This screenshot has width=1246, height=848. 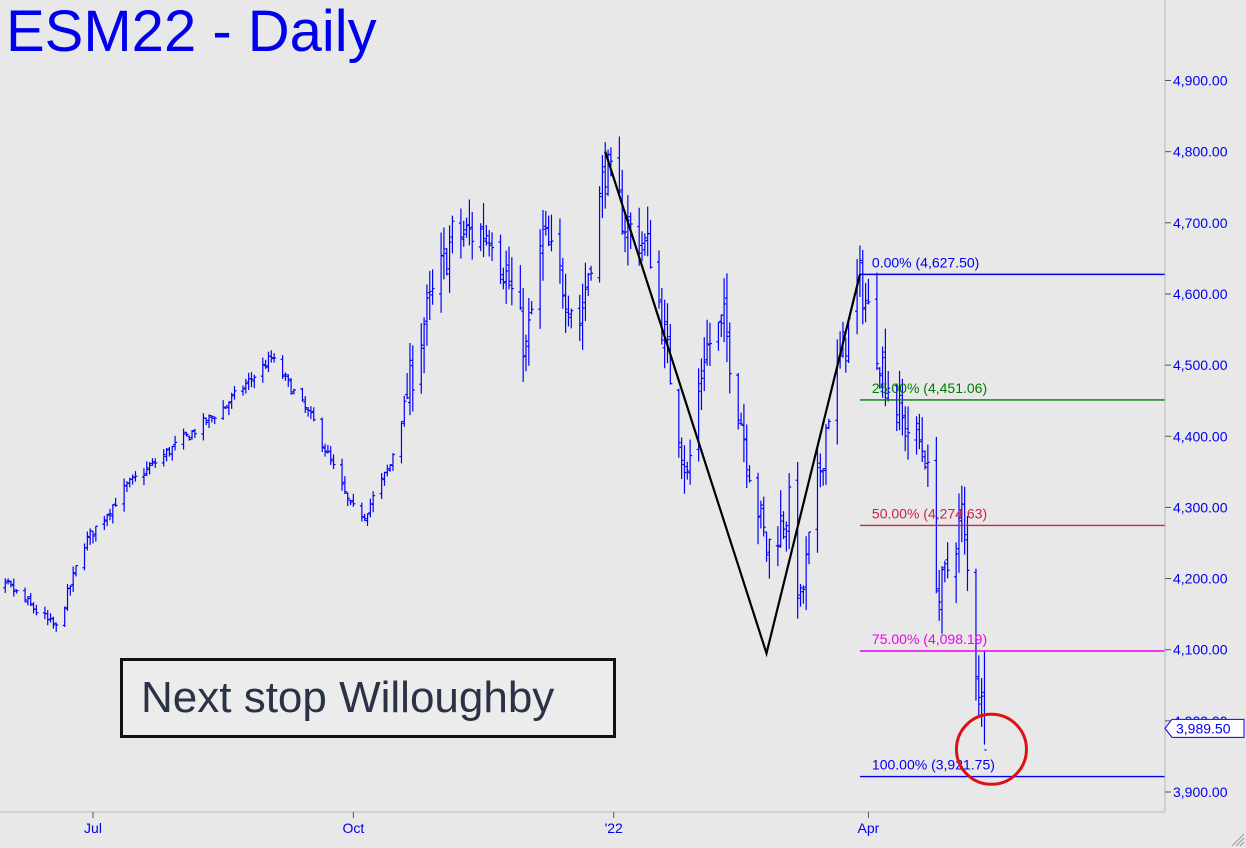 I want to click on last-price-tag: 3,989.50, so click(x=1204, y=728).